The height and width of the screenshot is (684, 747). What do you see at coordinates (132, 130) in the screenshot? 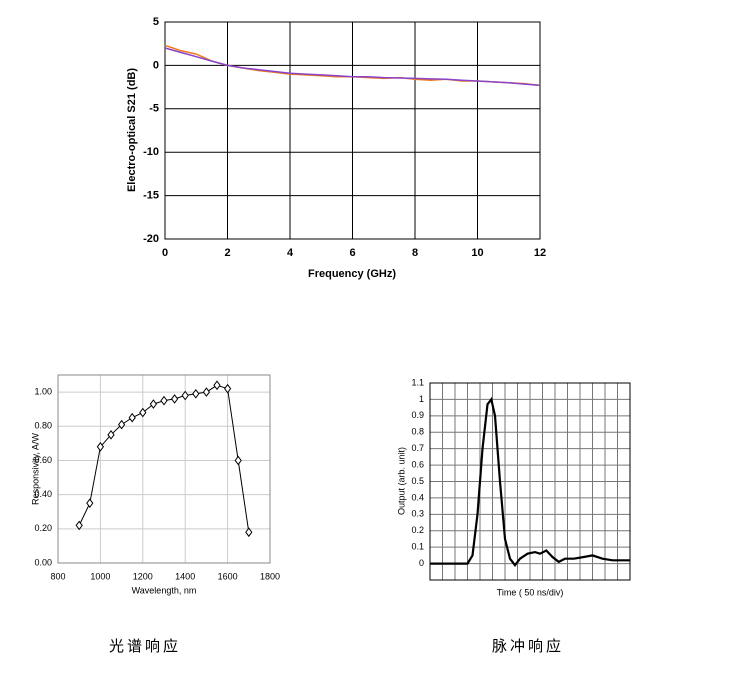
I see `y-axis-label: Electro-optical S21 (dB)` at bounding box center [132, 130].